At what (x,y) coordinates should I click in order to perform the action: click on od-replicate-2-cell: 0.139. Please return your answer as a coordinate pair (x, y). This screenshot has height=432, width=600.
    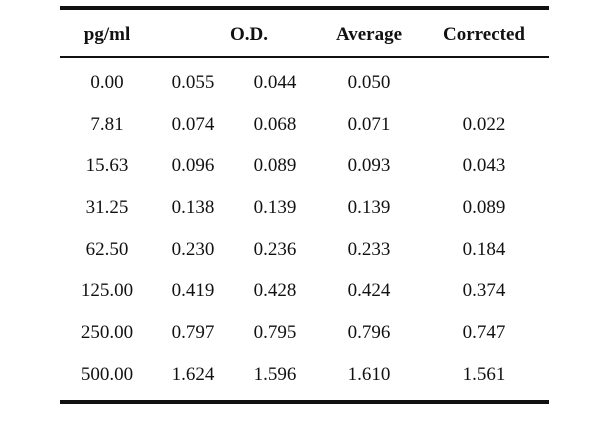
    Looking at the image, I should click on (275, 207).